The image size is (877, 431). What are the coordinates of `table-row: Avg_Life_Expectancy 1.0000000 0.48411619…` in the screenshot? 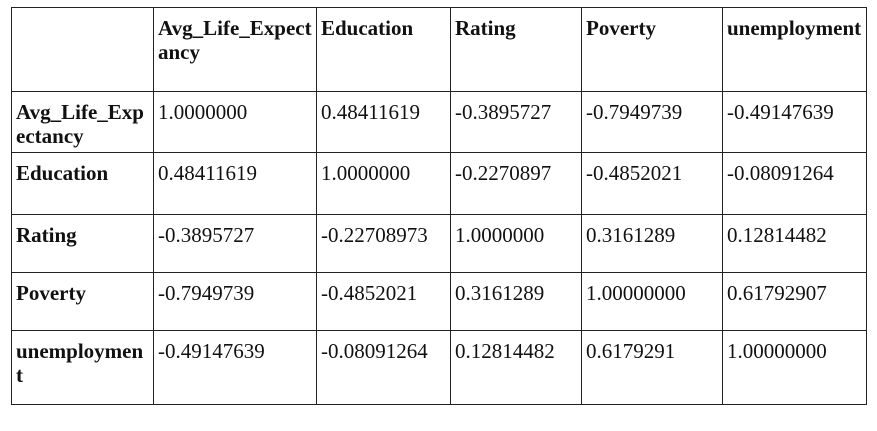 It's located at (439, 122).